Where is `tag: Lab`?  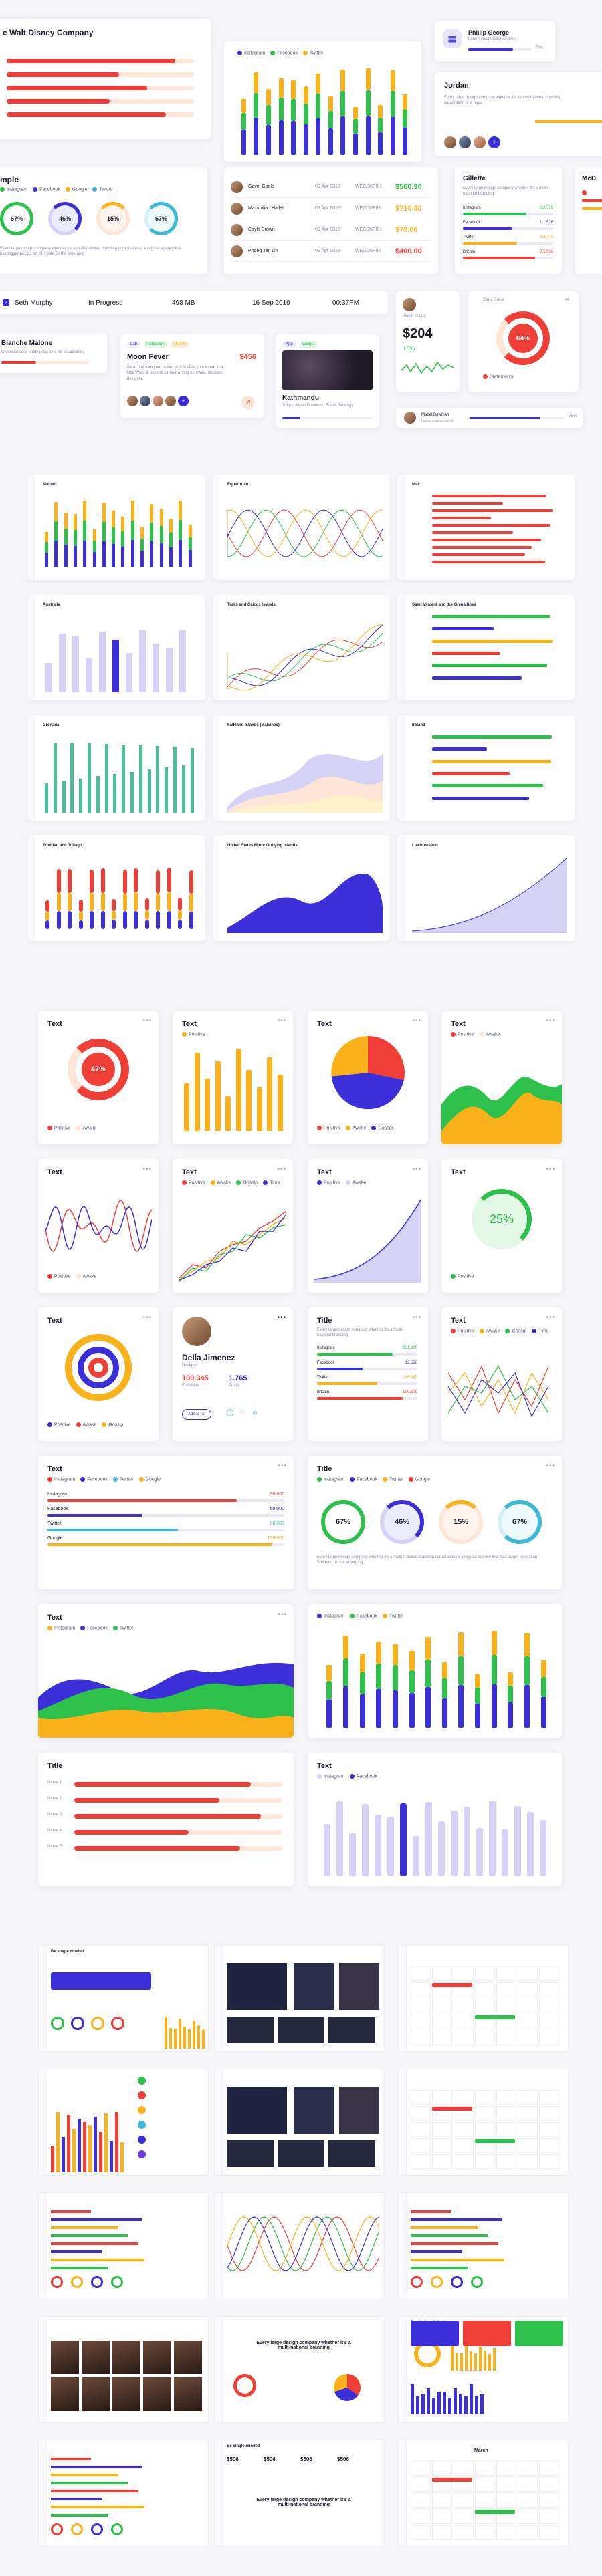
tag: Lab is located at coordinates (134, 345).